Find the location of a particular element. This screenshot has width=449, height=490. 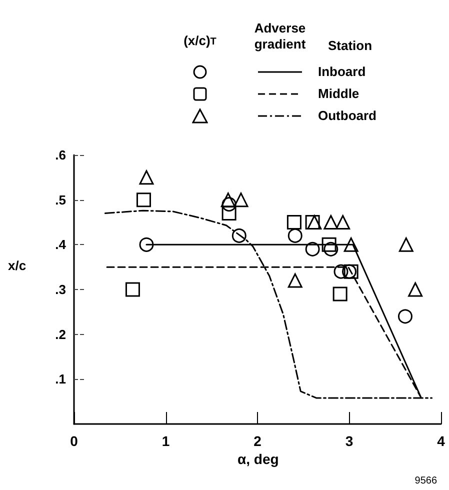

y-tick-label: .2 is located at coordinates (60, 334).